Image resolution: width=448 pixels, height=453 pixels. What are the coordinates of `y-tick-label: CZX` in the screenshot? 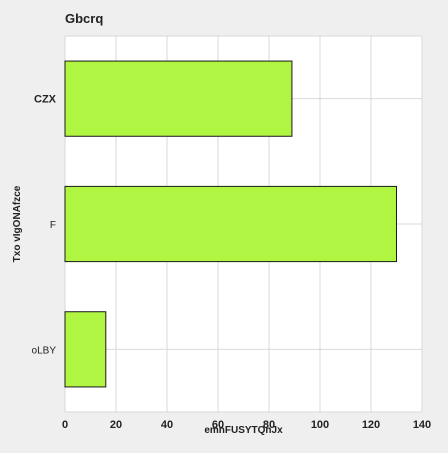 It's located at (45, 100).